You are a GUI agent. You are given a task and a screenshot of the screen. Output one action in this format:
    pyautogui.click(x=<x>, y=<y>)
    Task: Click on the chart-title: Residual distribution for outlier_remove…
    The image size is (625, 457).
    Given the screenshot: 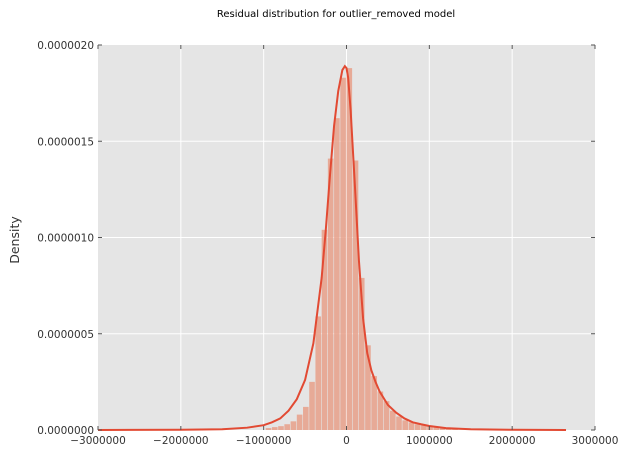 What is the action you would take?
    pyautogui.click(x=336, y=14)
    